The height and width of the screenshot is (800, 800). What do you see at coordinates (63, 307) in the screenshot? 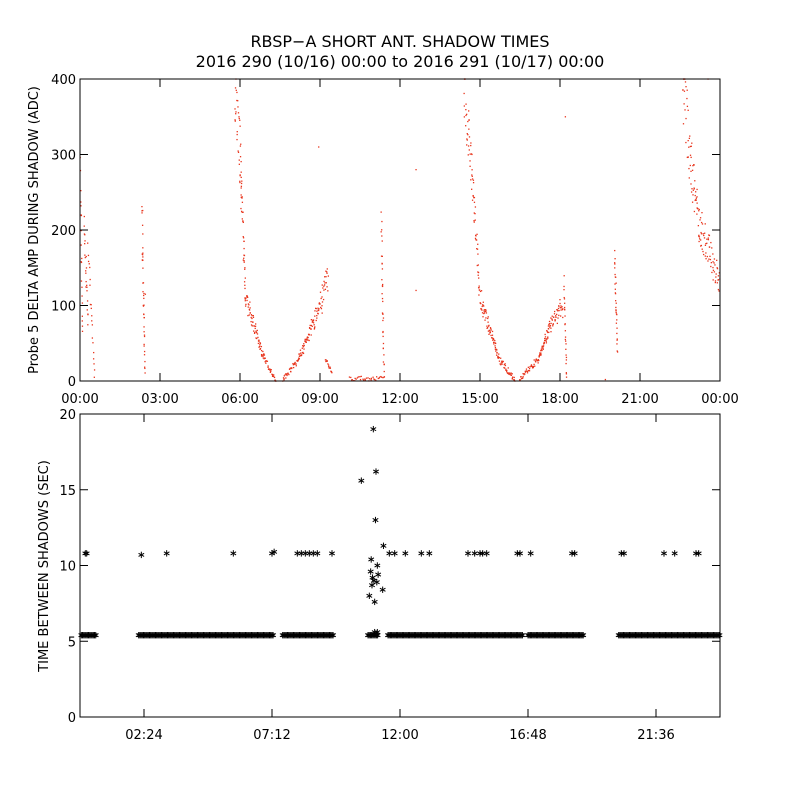
I see `top-y-tick-label: 100` at bounding box center [63, 307].